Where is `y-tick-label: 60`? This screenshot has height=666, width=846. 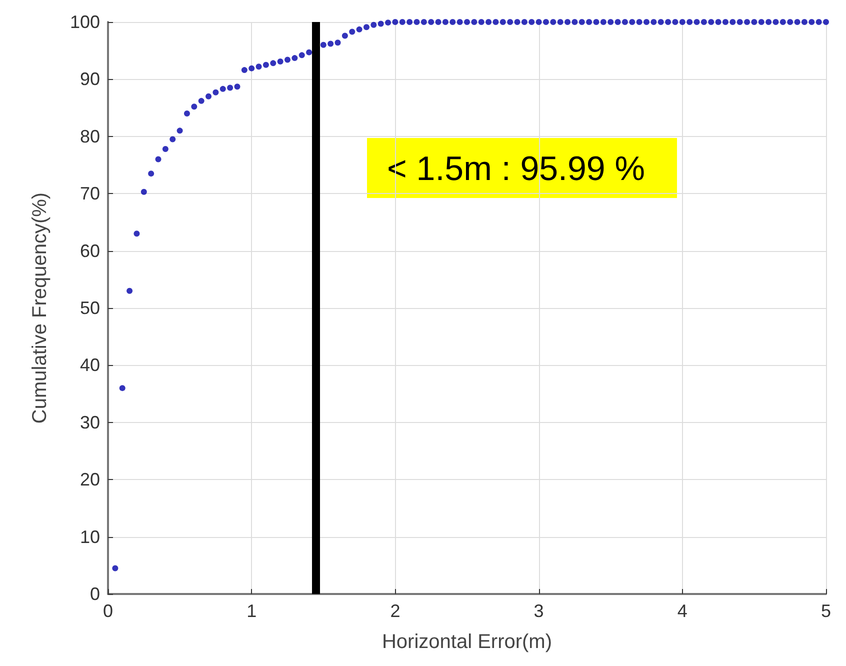
y-tick-label: 60 is located at coordinates (90, 250).